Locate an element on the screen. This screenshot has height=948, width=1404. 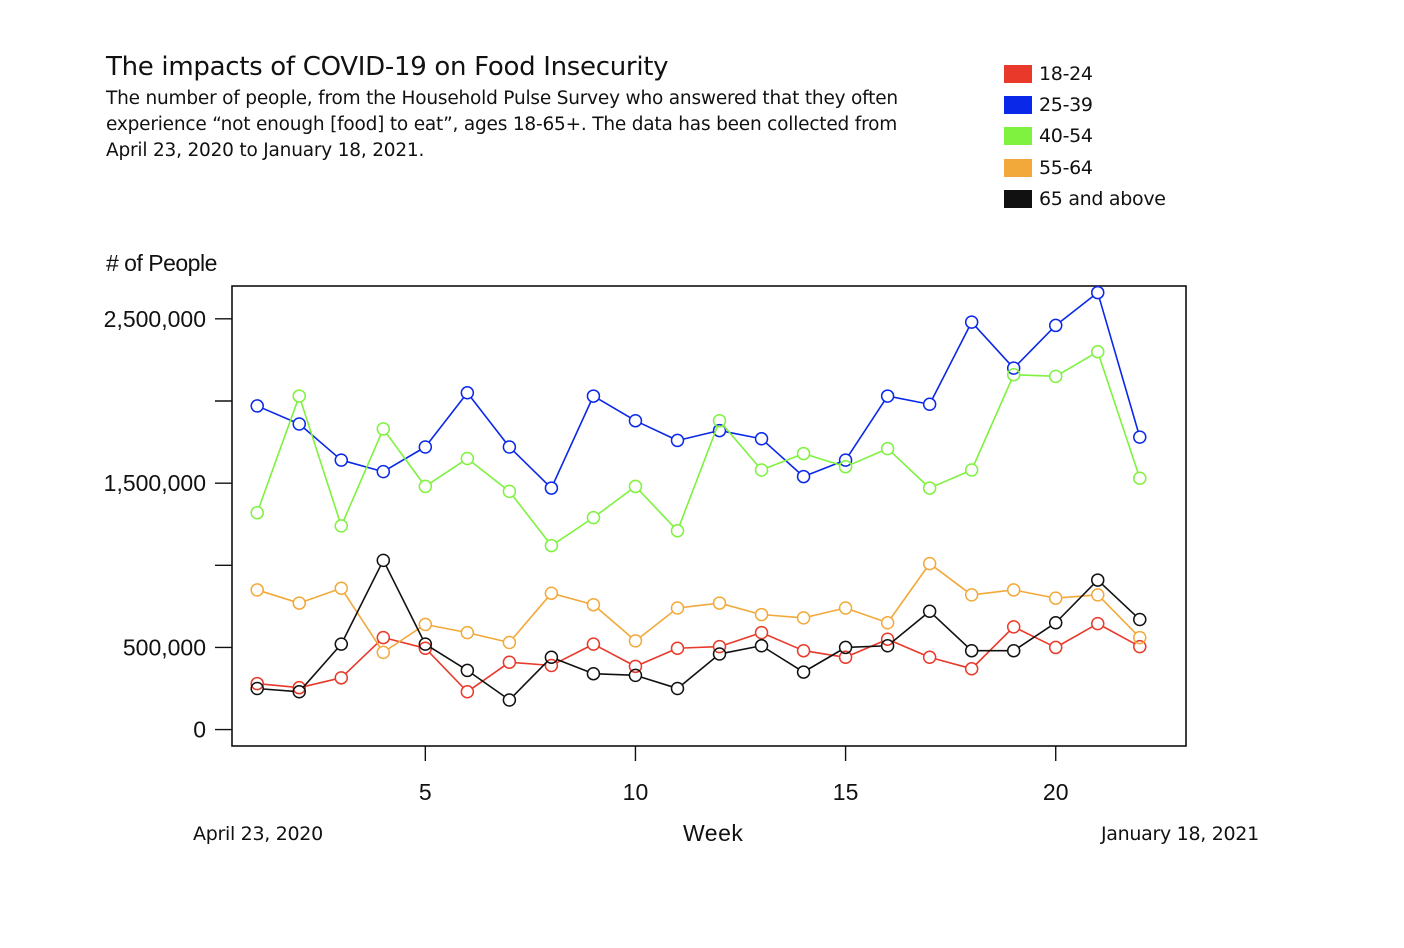
x-tick-label: 5 is located at coordinates (425, 792).